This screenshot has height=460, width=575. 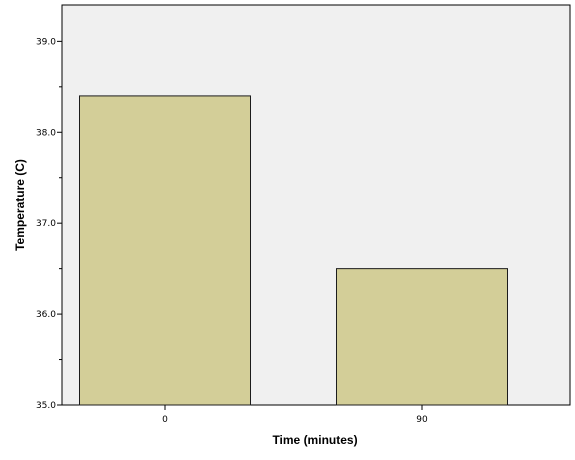 What do you see at coordinates (295, 415) in the screenshot?
I see `x-axis: 0 90` at bounding box center [295, 415].